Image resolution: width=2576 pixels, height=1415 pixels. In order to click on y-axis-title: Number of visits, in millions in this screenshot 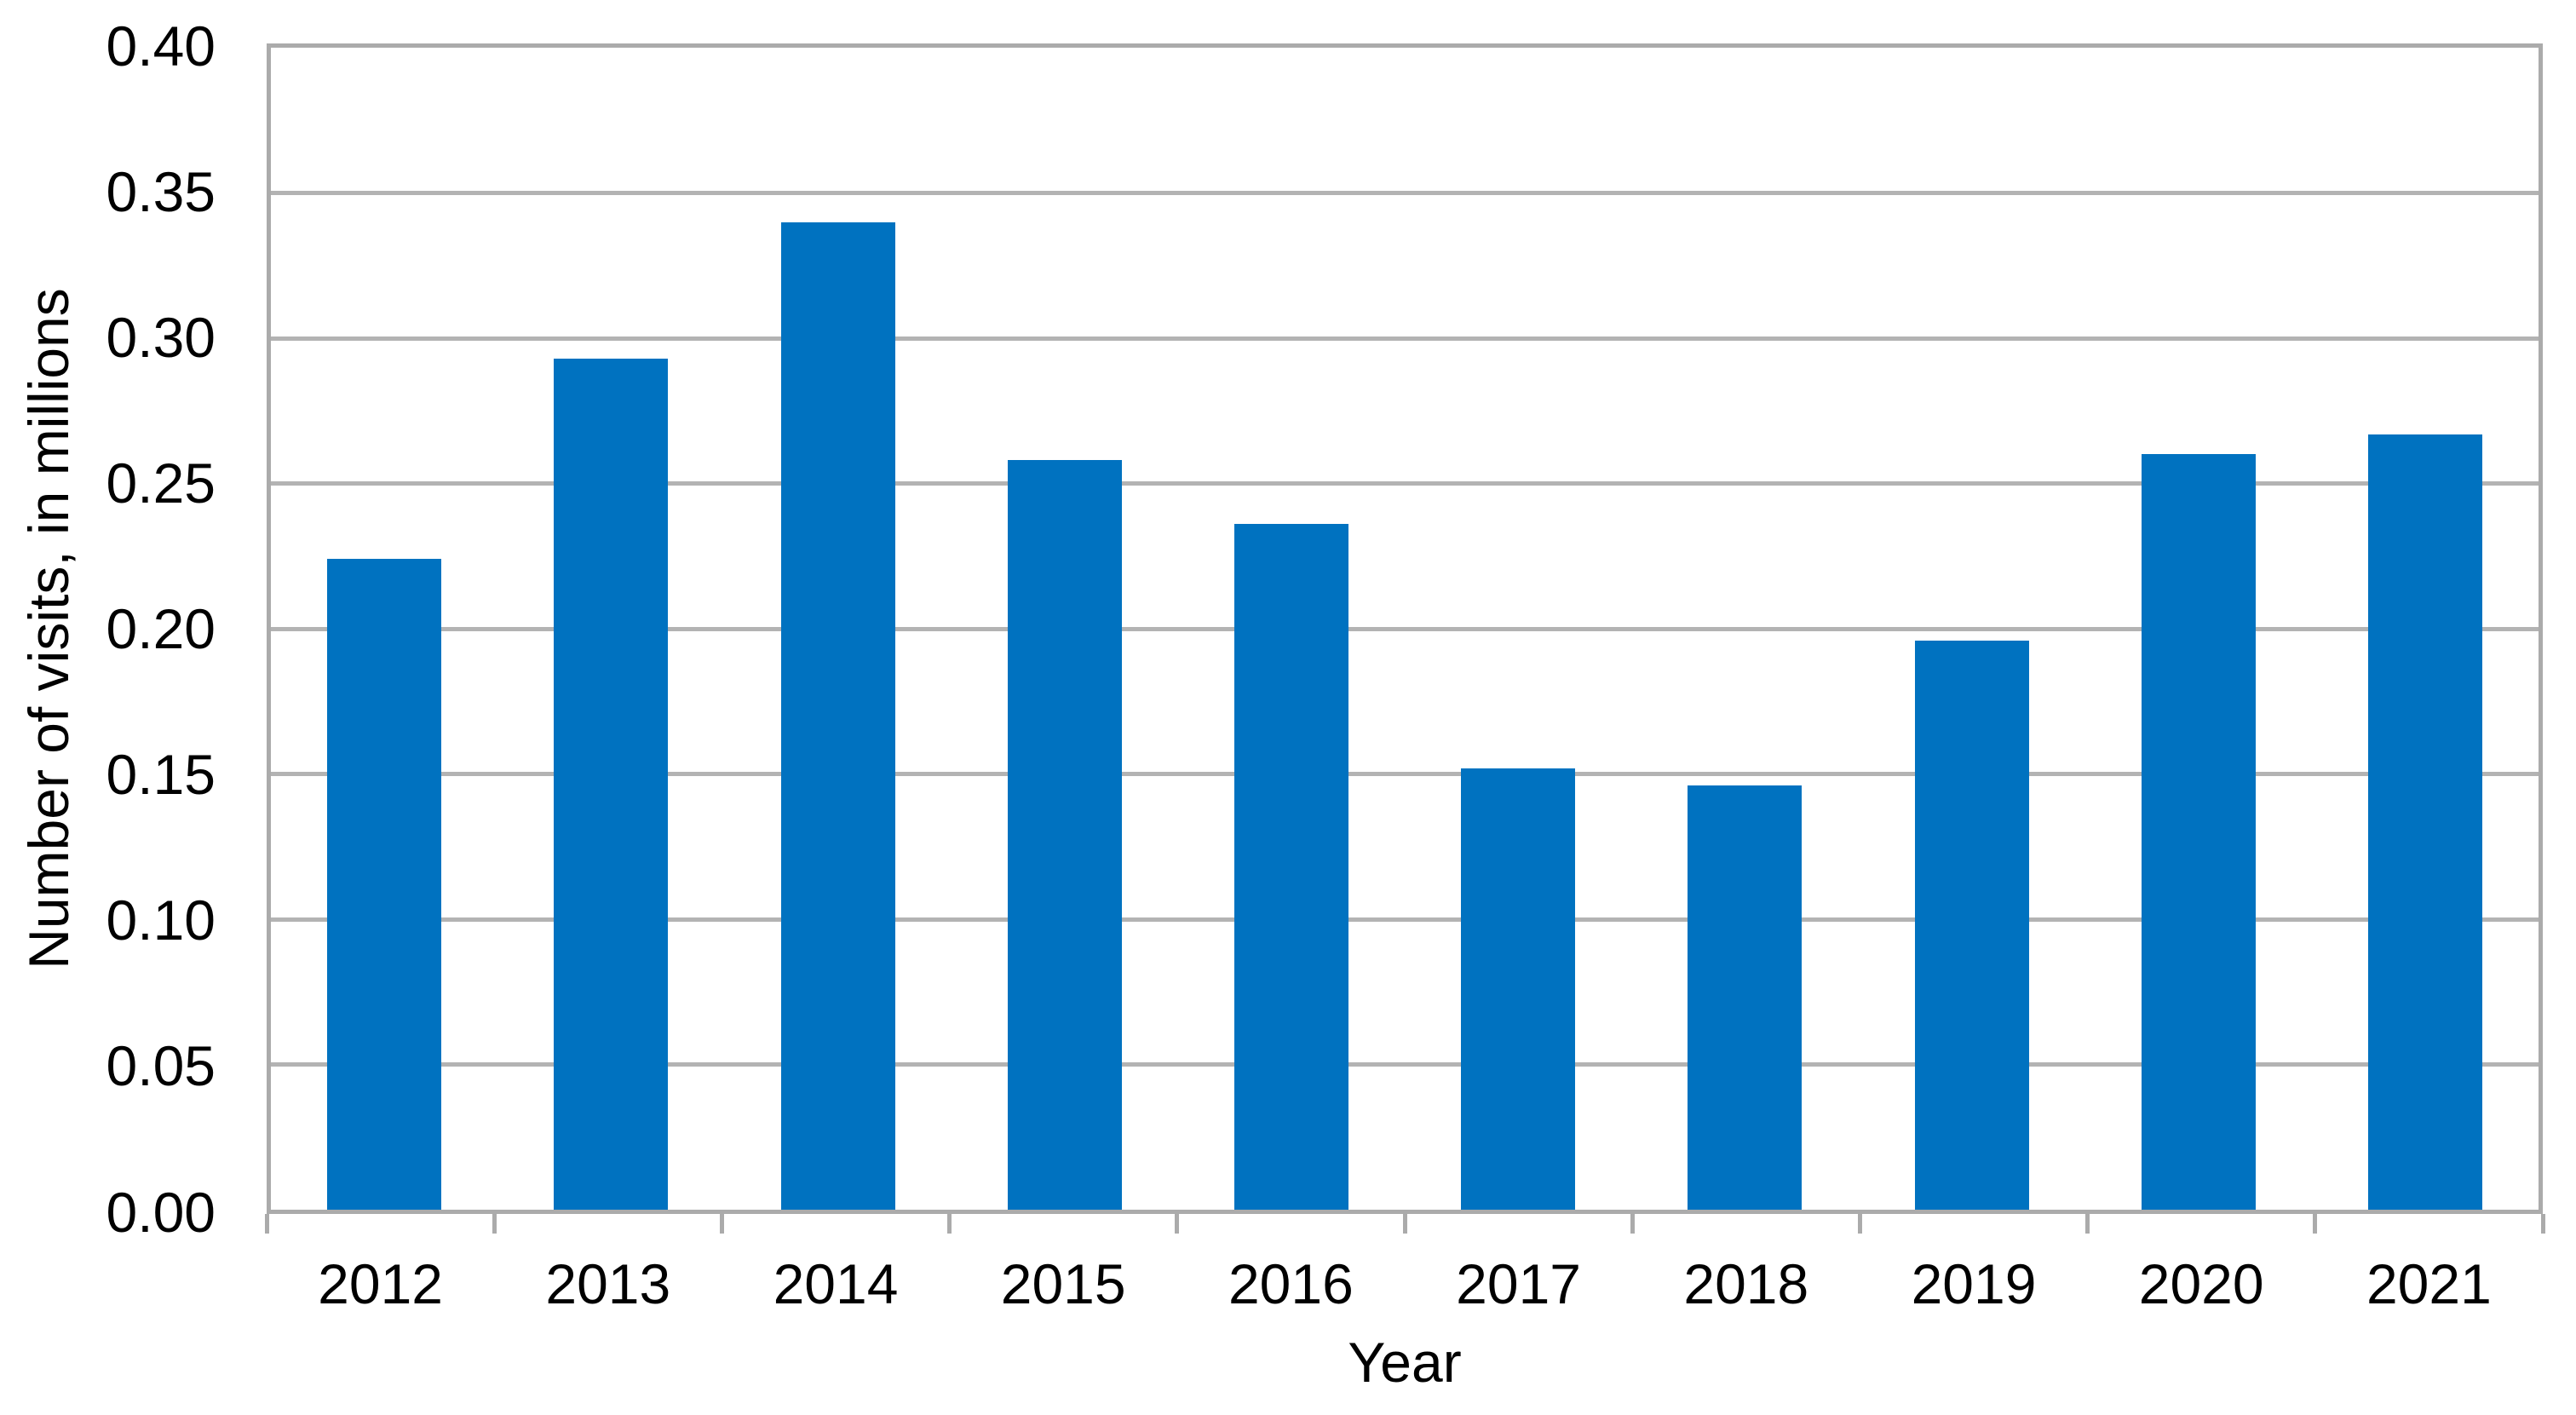, I will do `click(49, 629)`.